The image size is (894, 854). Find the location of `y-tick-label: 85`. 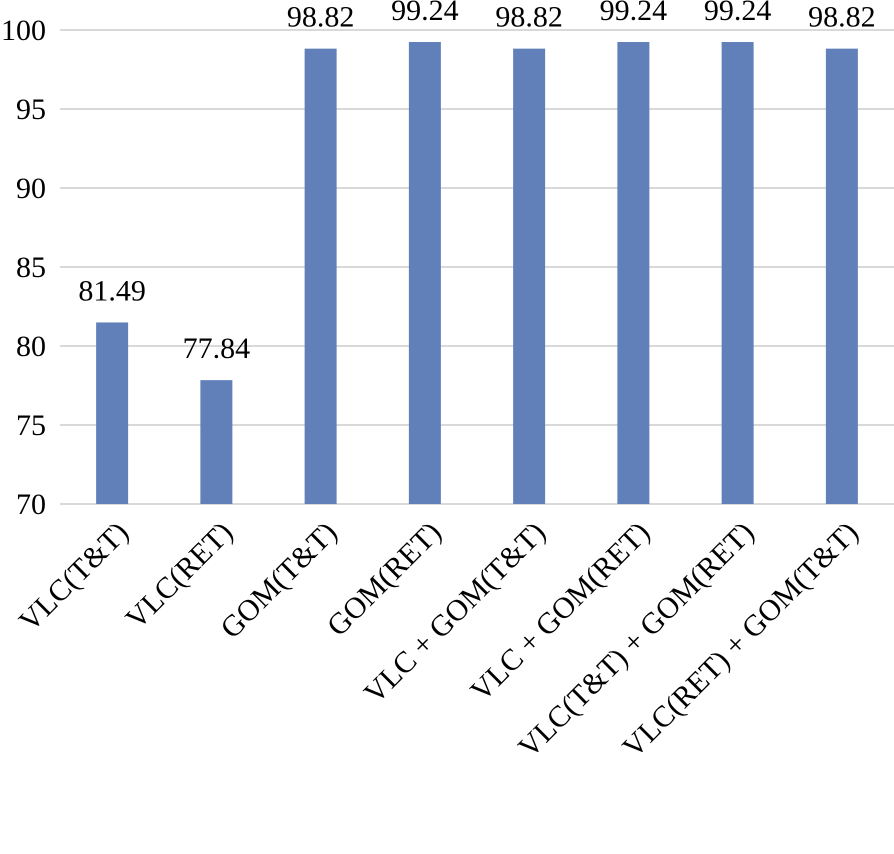

y-tick-label: 85 is located at coordinates (31, 267).